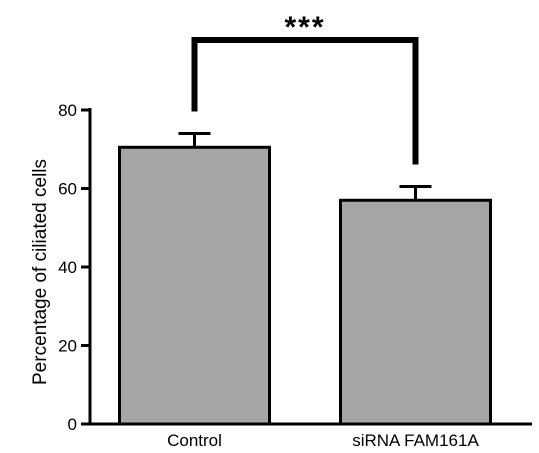 The image size is (539, 453). What do you see at coordinates (305, 166) in the screenshot?
I see `error-bars` at bounding box center [305, 166].